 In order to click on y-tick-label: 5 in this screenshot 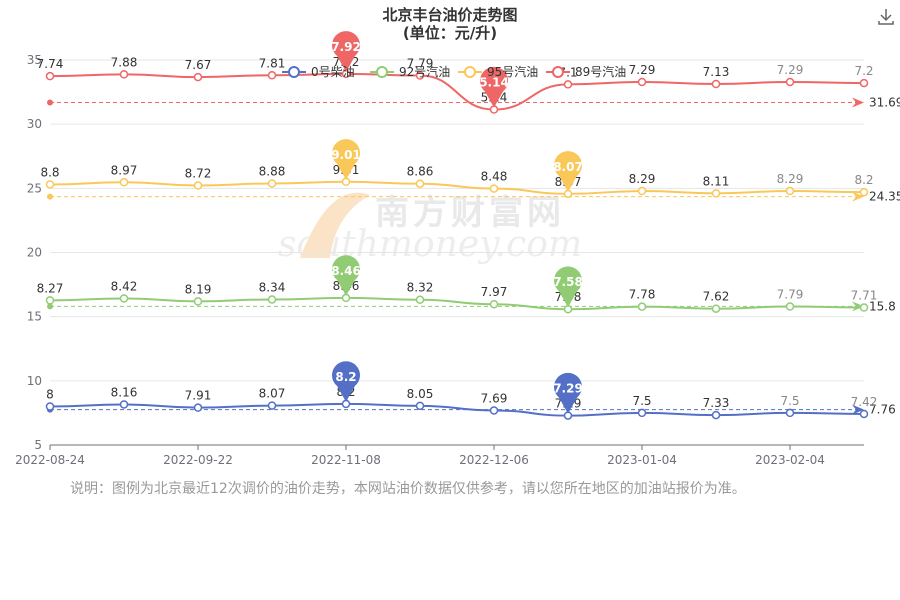, I will do `click(38, 445)`.